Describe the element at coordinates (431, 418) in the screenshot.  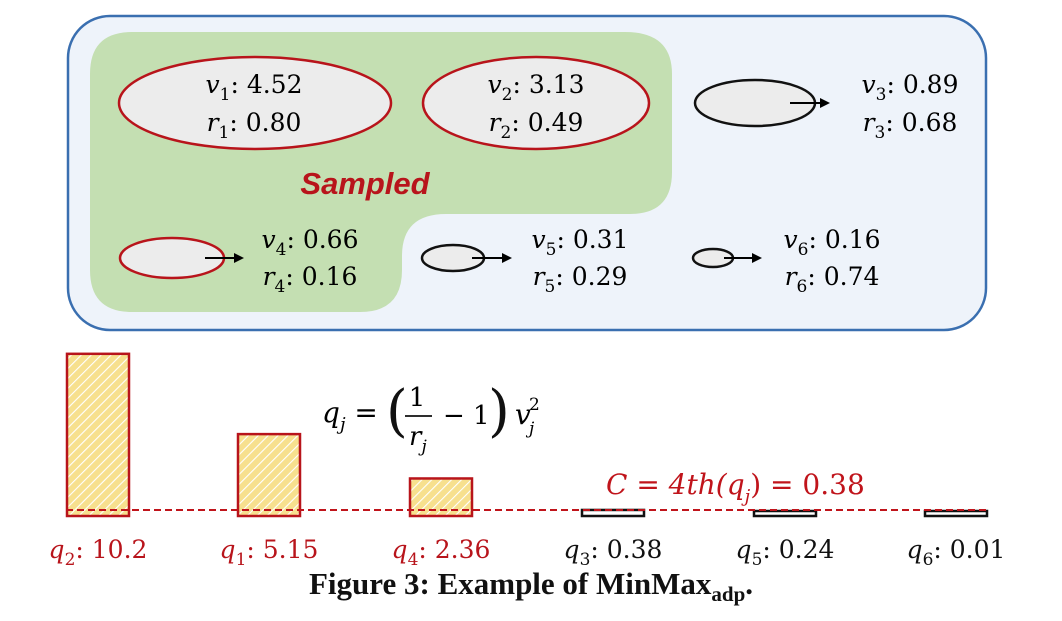
I see `q-formula: qj = ( 1 rj − 1 ) v 2 j` at that location.